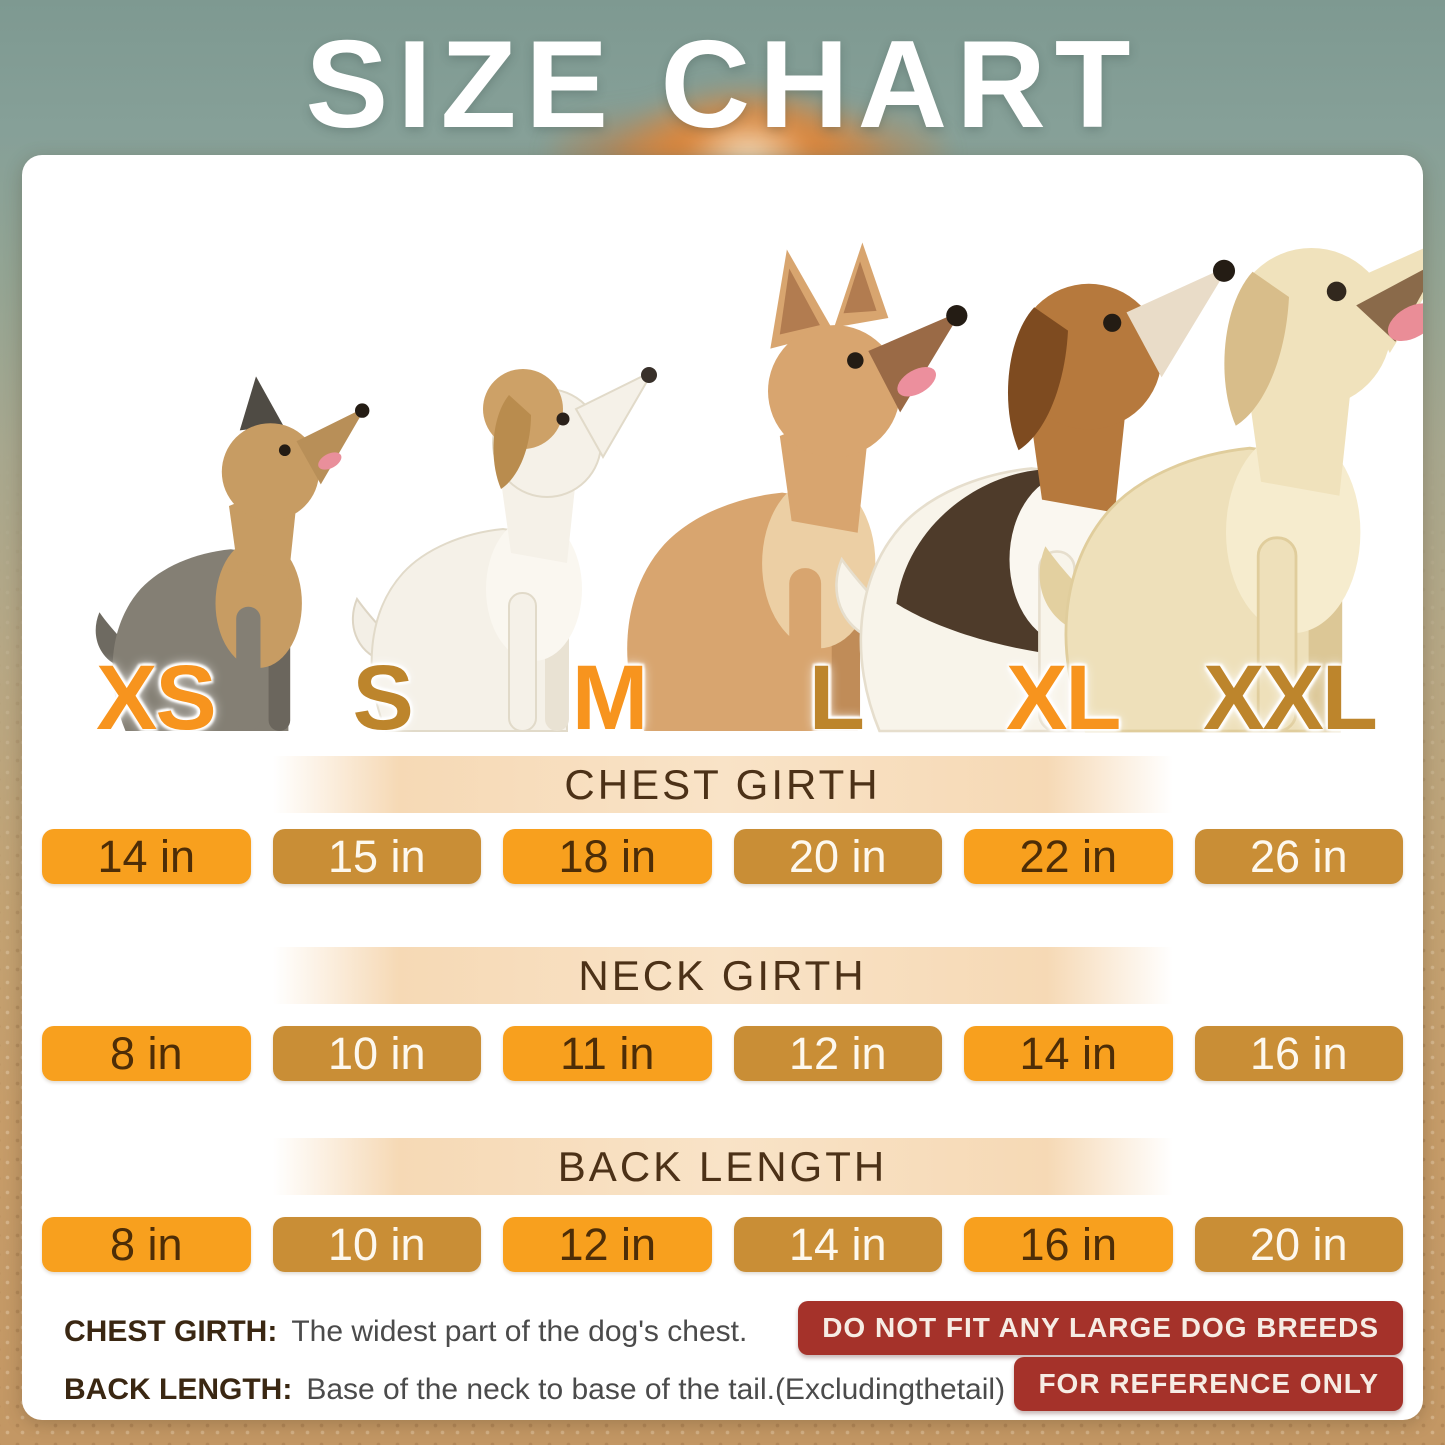  Describe the element at coordinates (722, 856) in the screenshot. I see `chest-girth-row: 14 in 15 in 18 in 20 in 22 in 26 in` at that location.